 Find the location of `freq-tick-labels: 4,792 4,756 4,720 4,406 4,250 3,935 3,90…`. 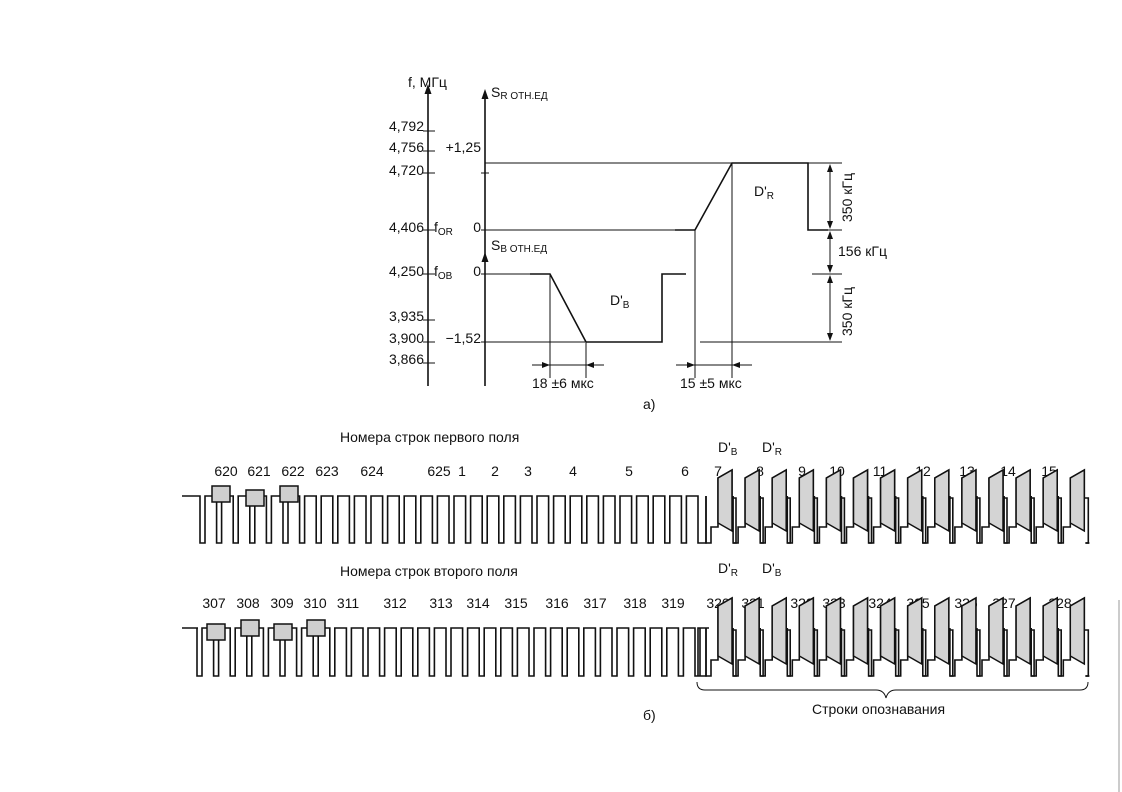

freq-tick-labels: 4,792 4,756 4,720 4,406 4,250 3,935 3,90… is located at coordinates (406, 242).